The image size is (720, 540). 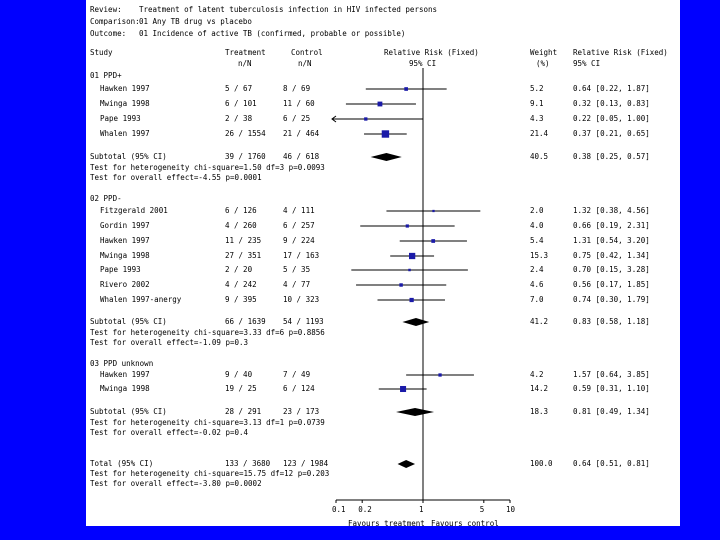 What do you see at coordinates (241, 284) in the screenshot?
I see `study-treatment: 4 / 242` at bounding box center [241, 284].